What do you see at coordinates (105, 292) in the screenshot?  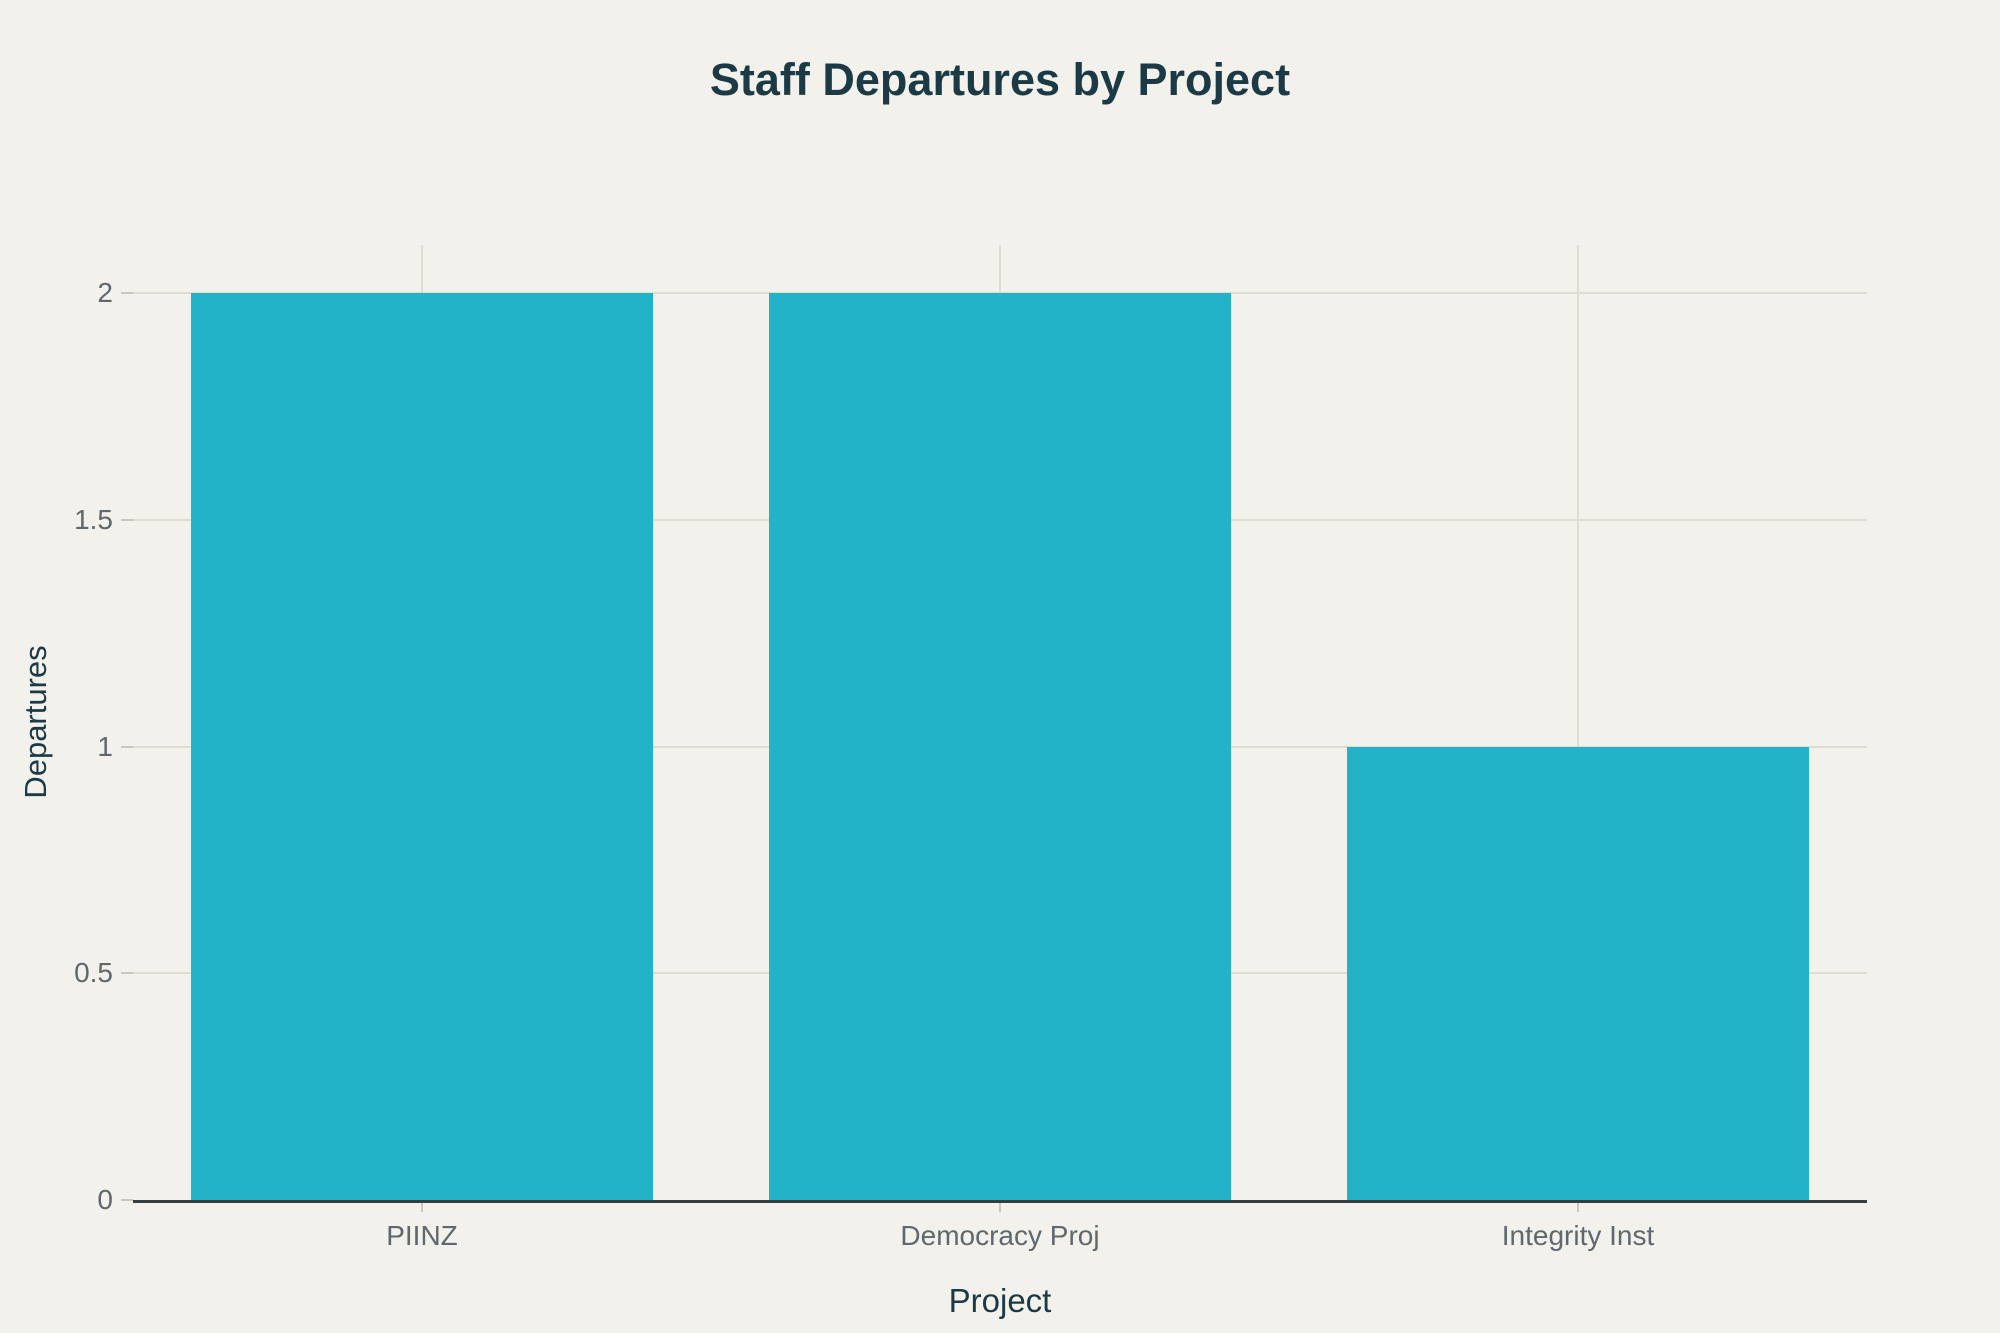 I see `y-tick-label: 2` at bounding box center [105, 292].